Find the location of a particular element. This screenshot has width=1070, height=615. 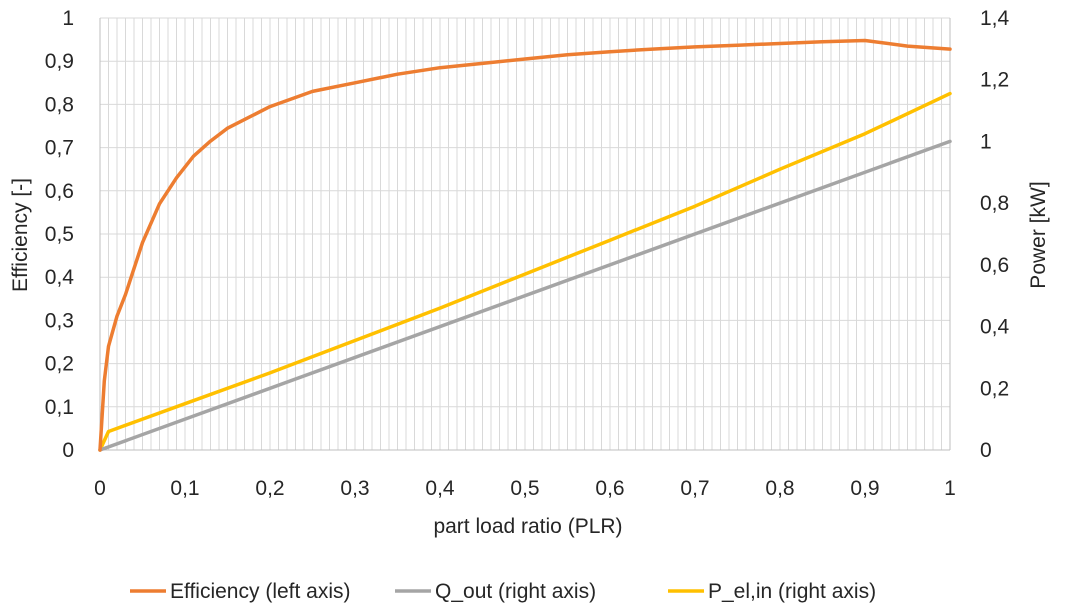

y-right-tick-label: 0,6 is located at coordinates (994, 265).